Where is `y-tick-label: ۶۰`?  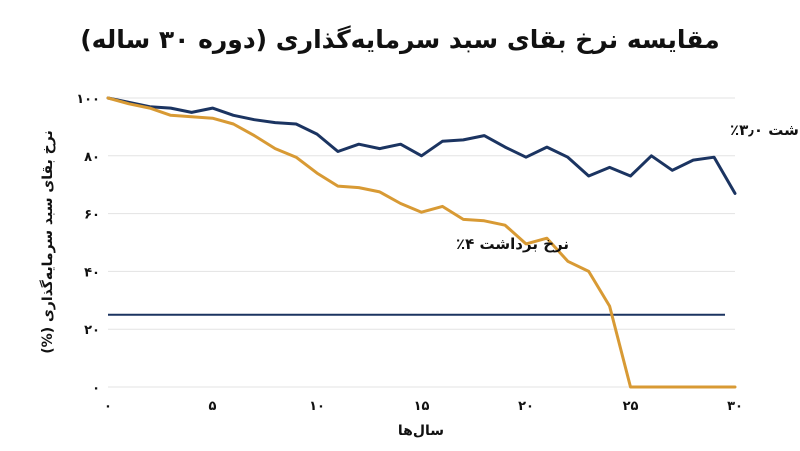
y-tick-label: ۶۰ is located at coordinates (92, 215).